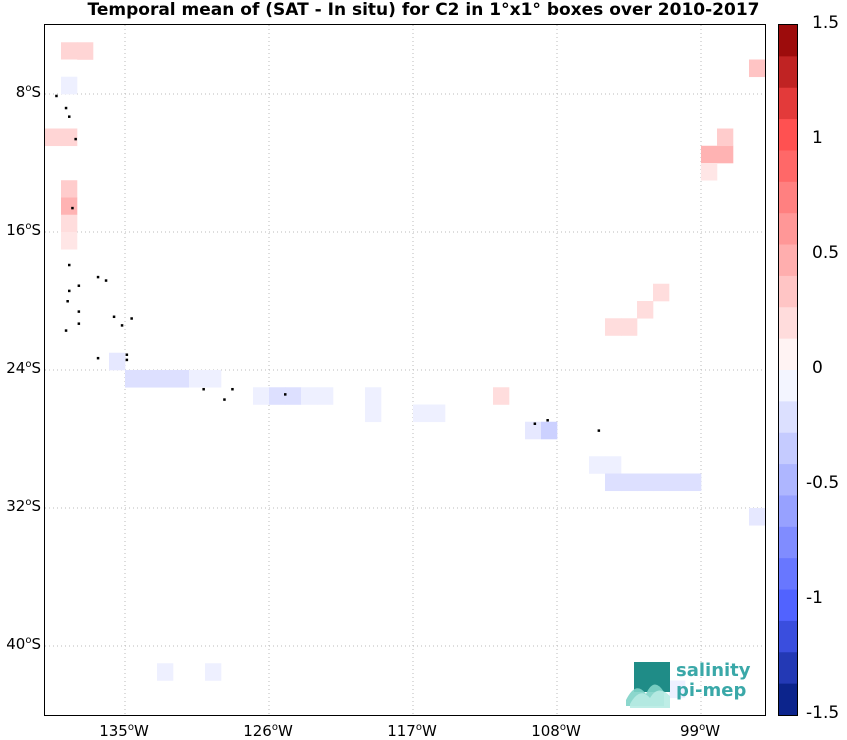 Image resolution: width=847 pixels, height=740 pixels. What do you see at coordinates (556, 731) in the screenshot?
I see `lon-tick-label: 108oW` at bounding box center [556, 731].